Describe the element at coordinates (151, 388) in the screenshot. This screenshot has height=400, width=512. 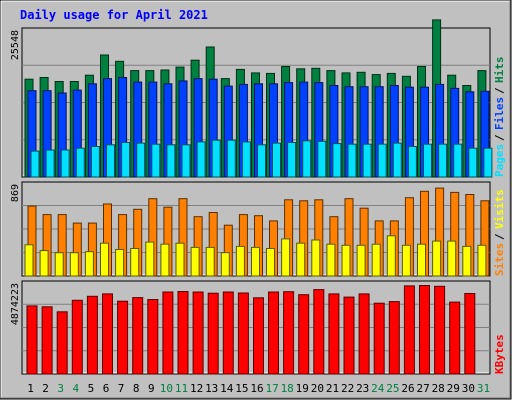
I see `x-axis-day-label: 9` at that location.